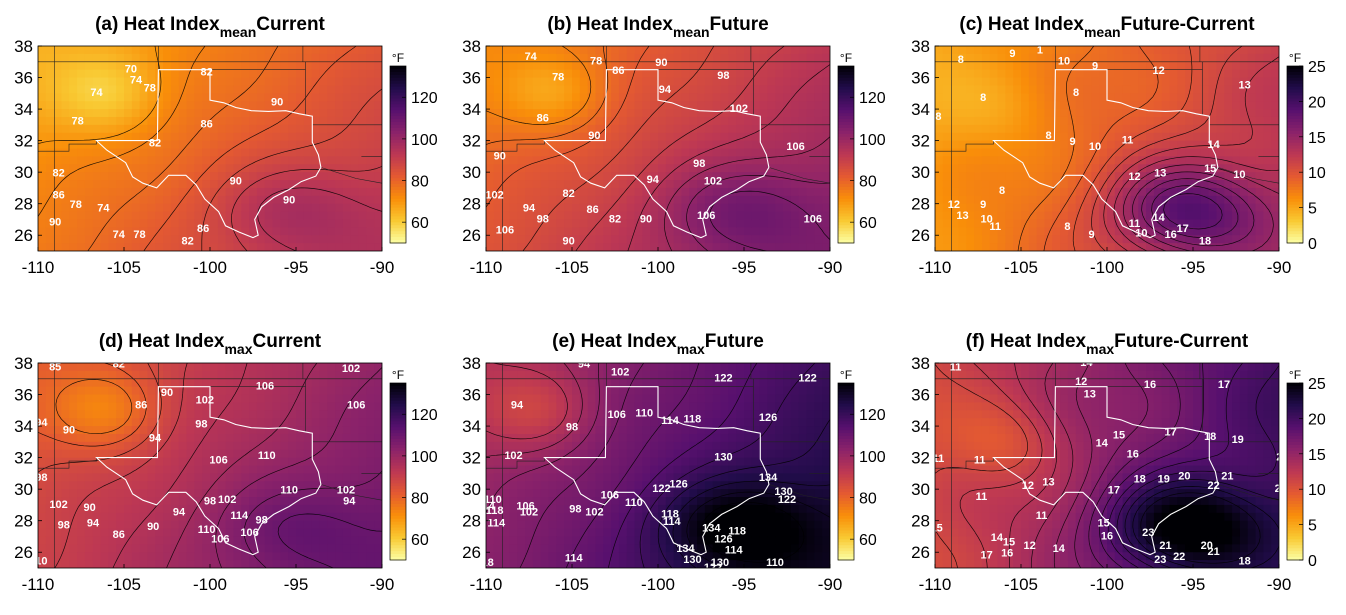 The width and height of the screenshot is (1346, 615). What do you see at coordinates (1012, 54) in the screenshot?
I see `contour-label: 9` at bounding box center [1012, 54].